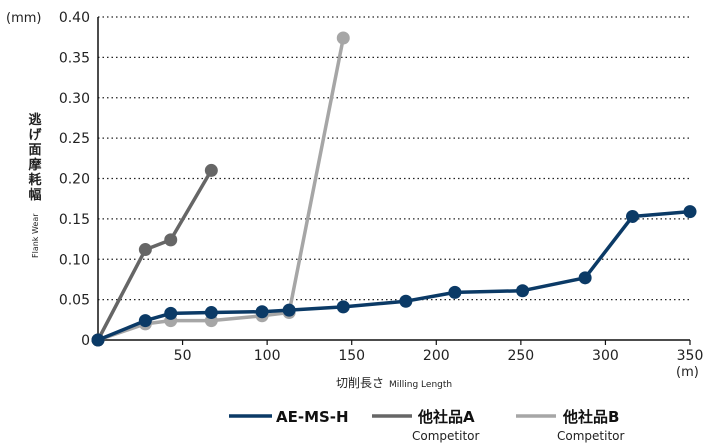 Image resolution: width=708 pixels, height=444 pixels. I want to click on y-tick-labels: 0 0.05 0.10 0.15 0.20 0.25 0.30 0.35 0.40, so click(74, 179).